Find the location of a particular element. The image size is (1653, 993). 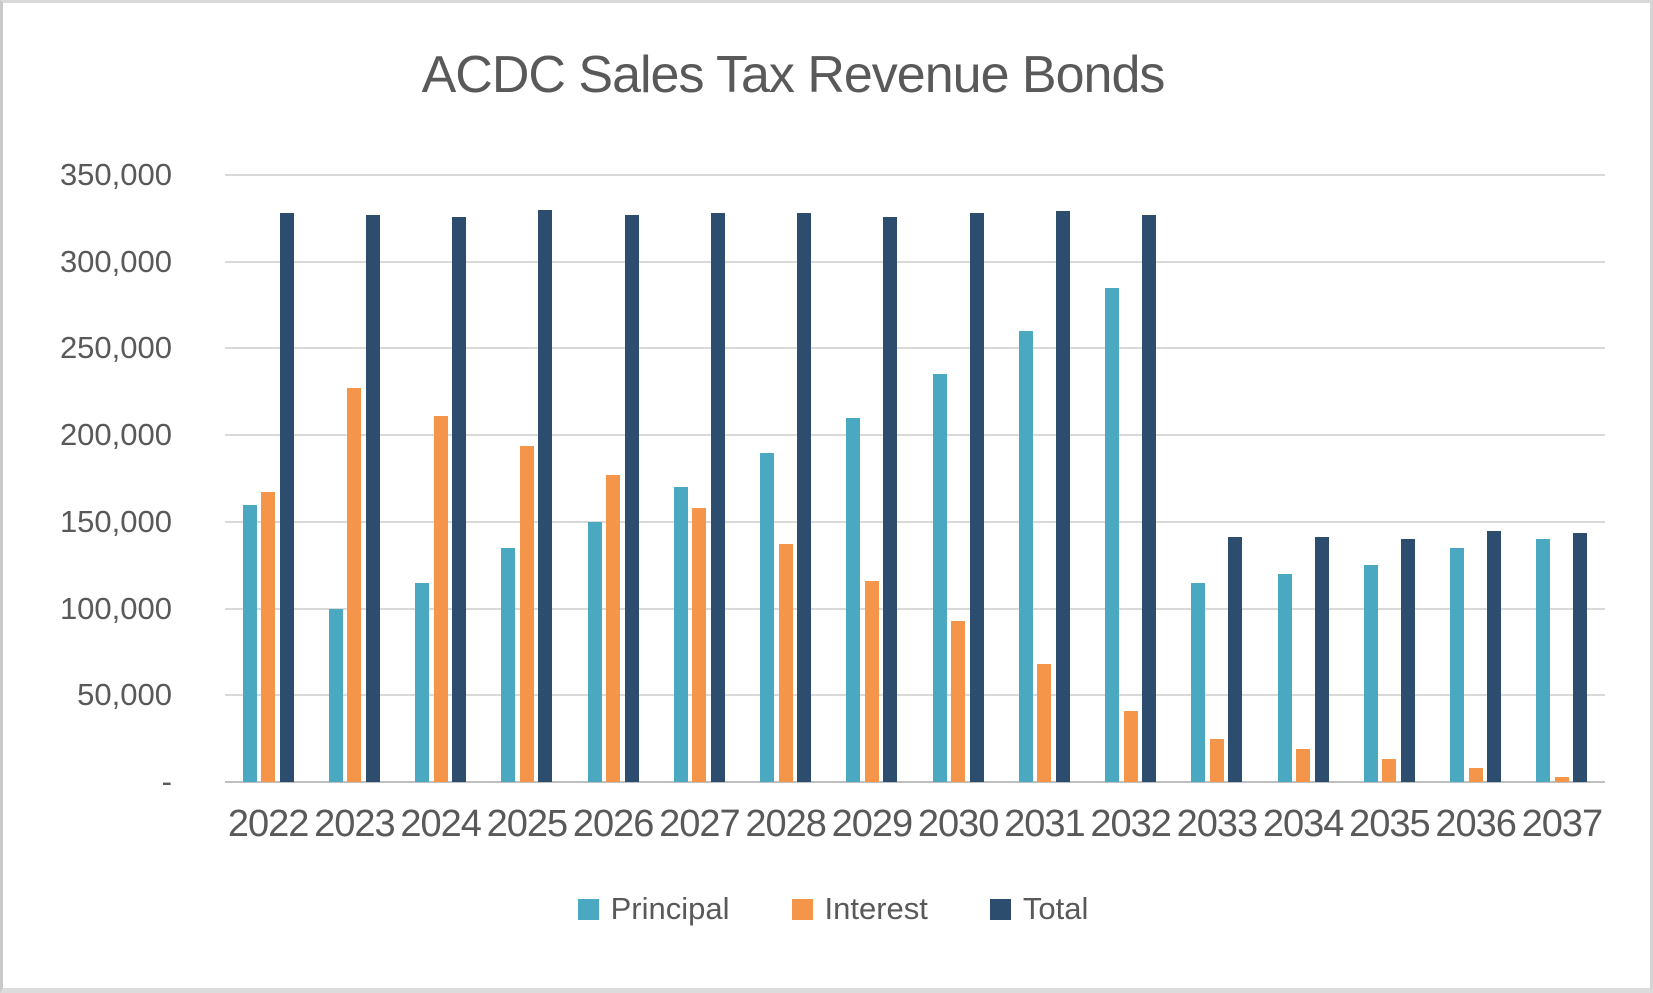

bar-interest-2027 is located at coordinates (699, 644).